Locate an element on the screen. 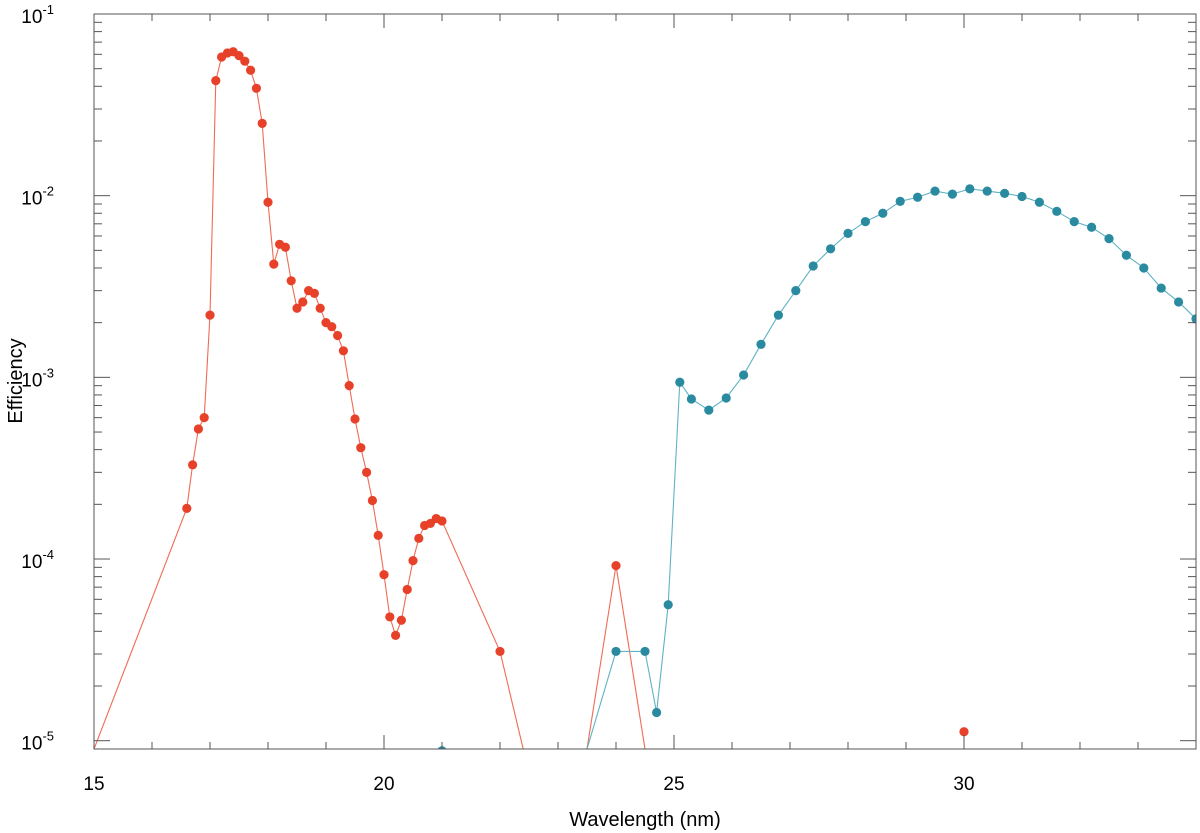 Image resolution: width=1200 pixels, height=833 pixels. x-tick-label: 25 is located at coordinates (673, 784).